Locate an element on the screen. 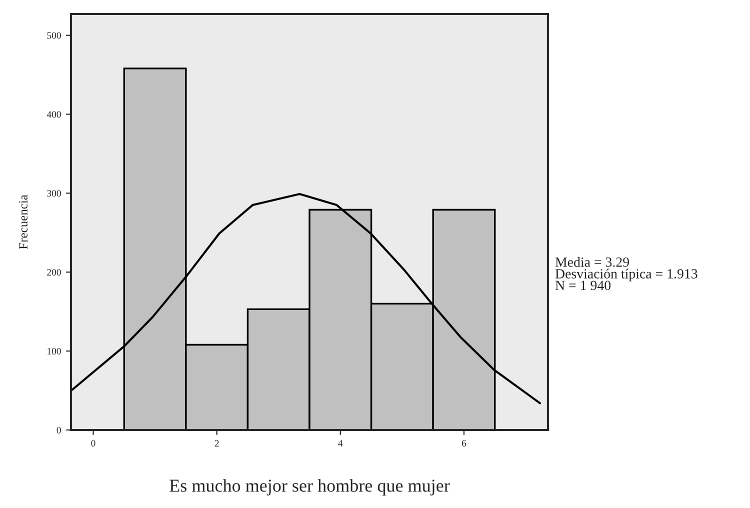  x-tick-label: 2 is located at coordinates (216, 443).